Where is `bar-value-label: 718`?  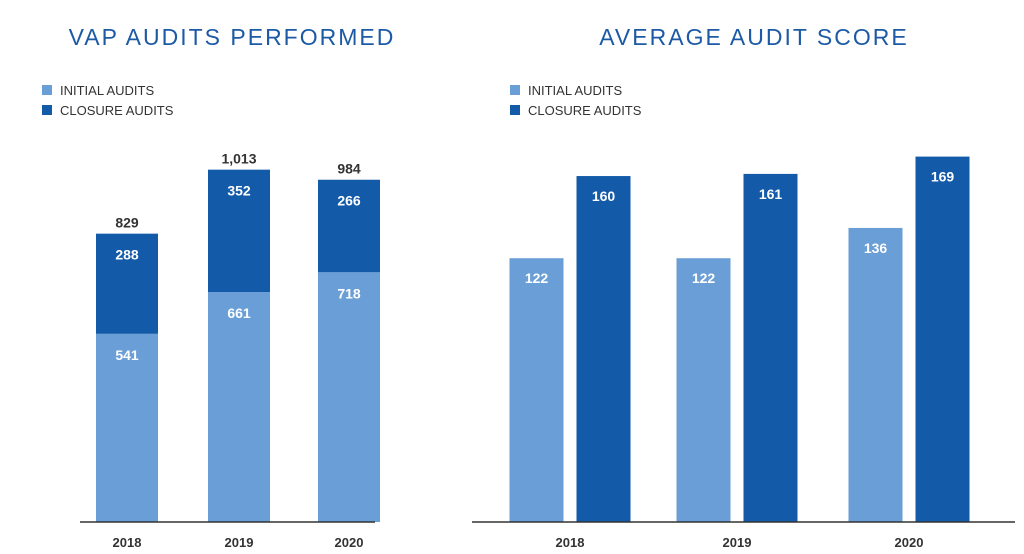
bar-value-label: 718 is located at coordinates (349, 293).